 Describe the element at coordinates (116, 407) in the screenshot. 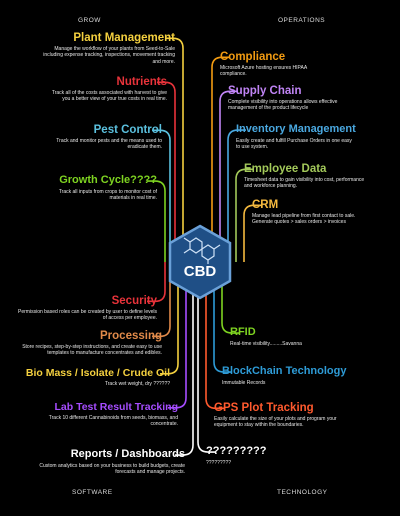

I see `lab-test-title: Lab Test Result Tracking` at that location.